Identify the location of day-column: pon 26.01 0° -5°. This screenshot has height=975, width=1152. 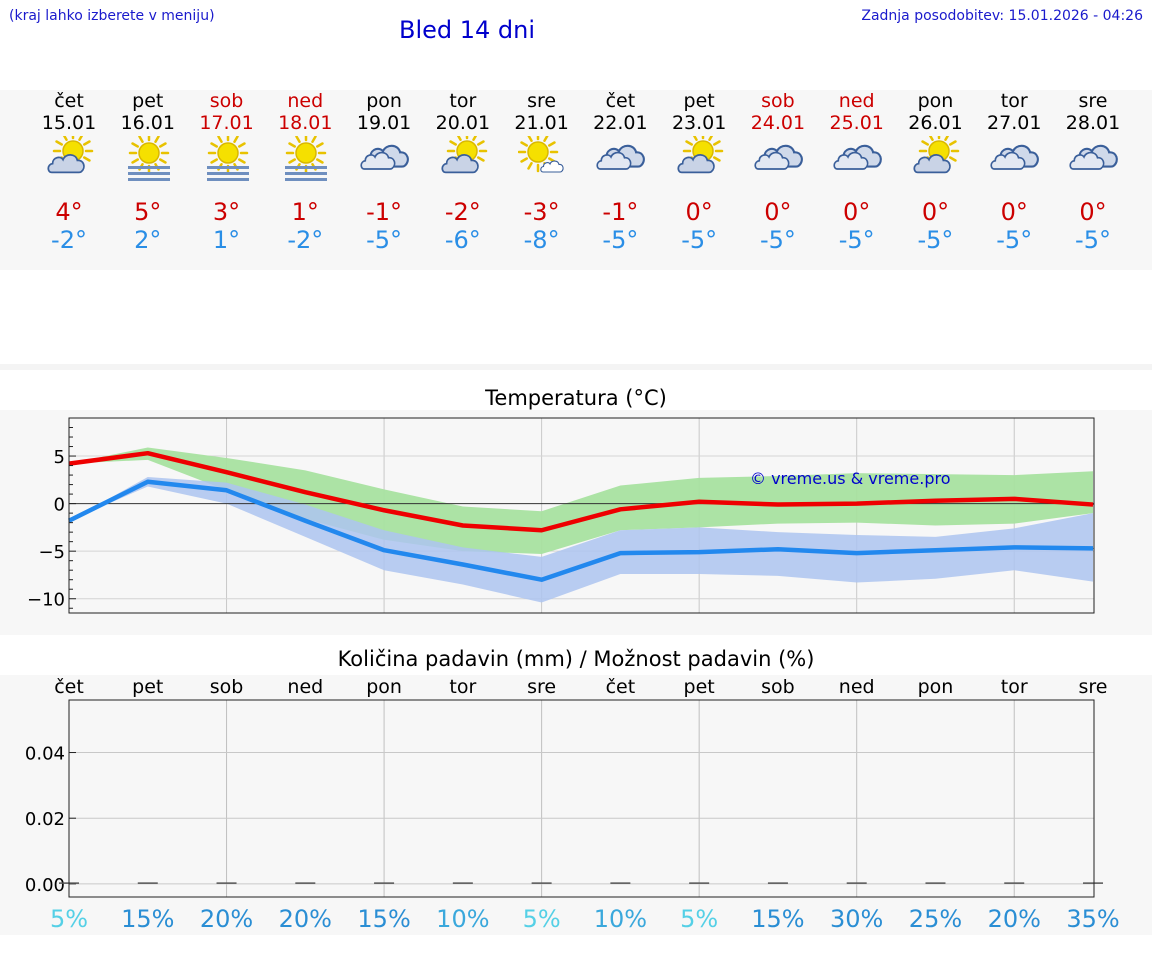
(935, 180).